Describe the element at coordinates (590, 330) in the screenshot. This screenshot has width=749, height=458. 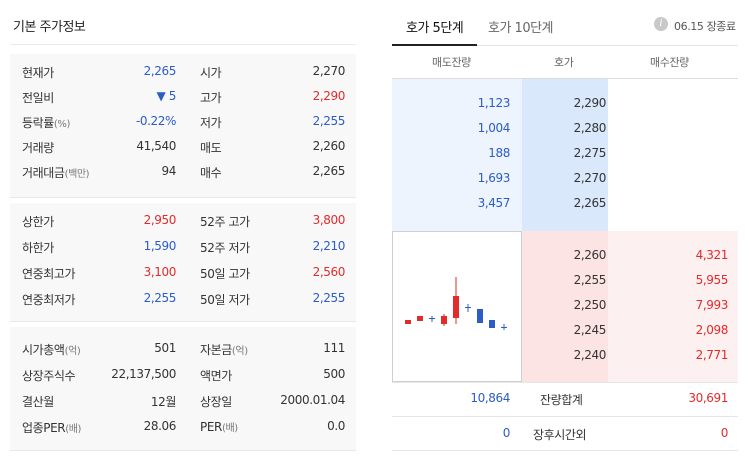
I see `bid-price-cell: 2,245` at that location.